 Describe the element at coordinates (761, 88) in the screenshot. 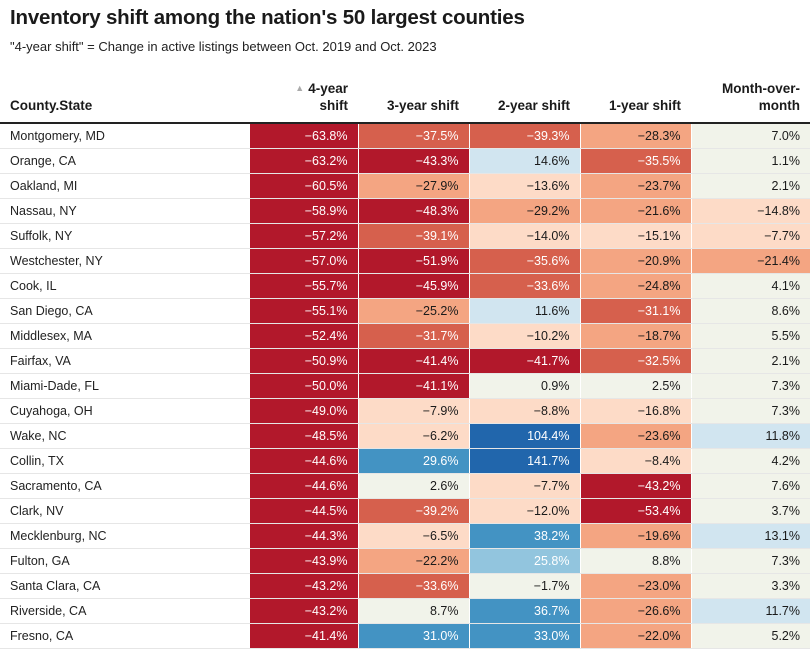

I see `header-mom-line1: Month-over-` at that location.